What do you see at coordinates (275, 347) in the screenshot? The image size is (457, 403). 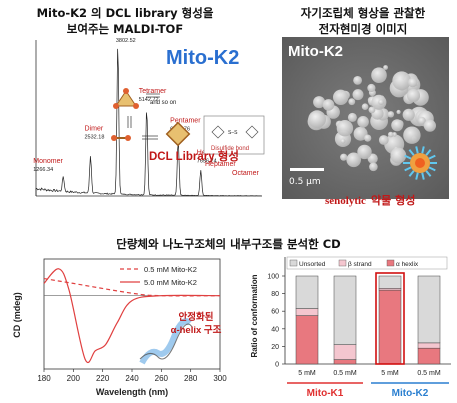 I see `bar-y-tick-label: 20` at bounding box center [275, 347].